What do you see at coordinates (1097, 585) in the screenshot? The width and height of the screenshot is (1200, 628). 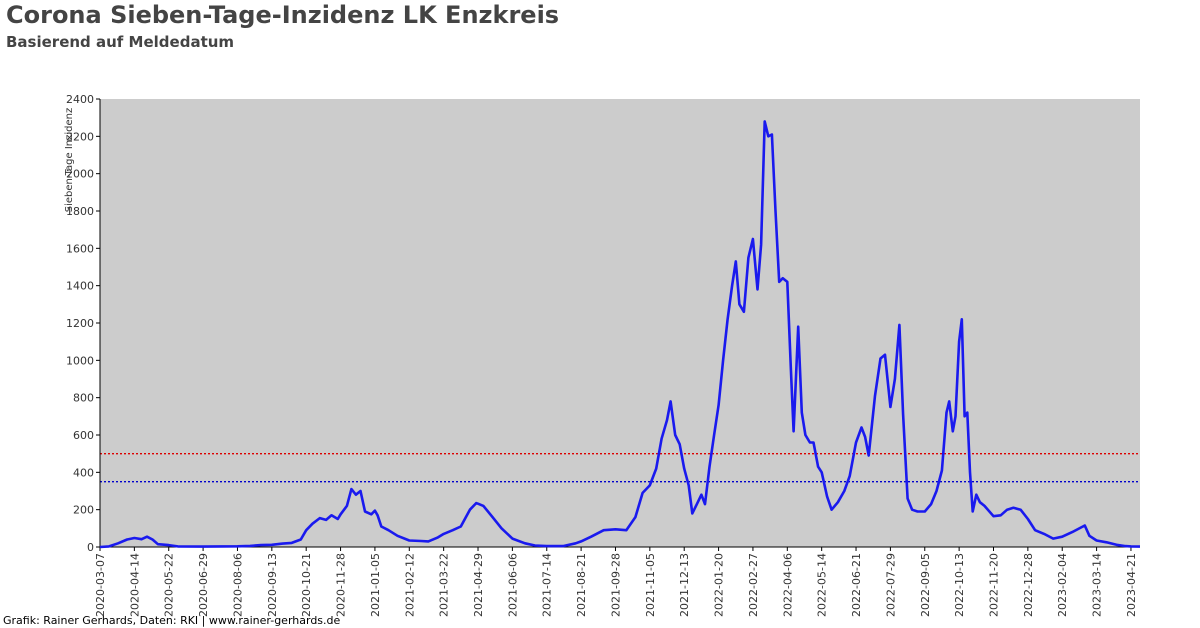 I see `x-tick-label: 2023-03-14` at bounding box center [1097, 585].